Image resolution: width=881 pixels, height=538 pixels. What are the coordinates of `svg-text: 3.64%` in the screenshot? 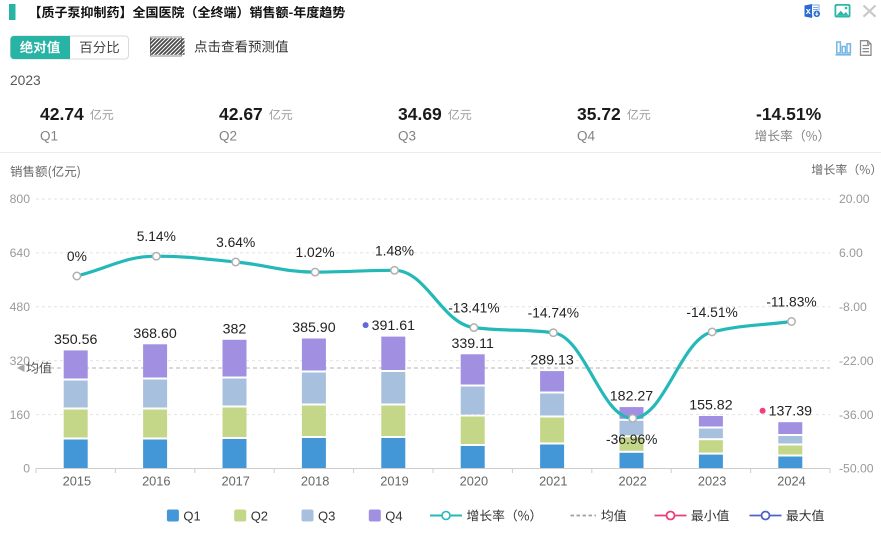 It's located at (235, 242).